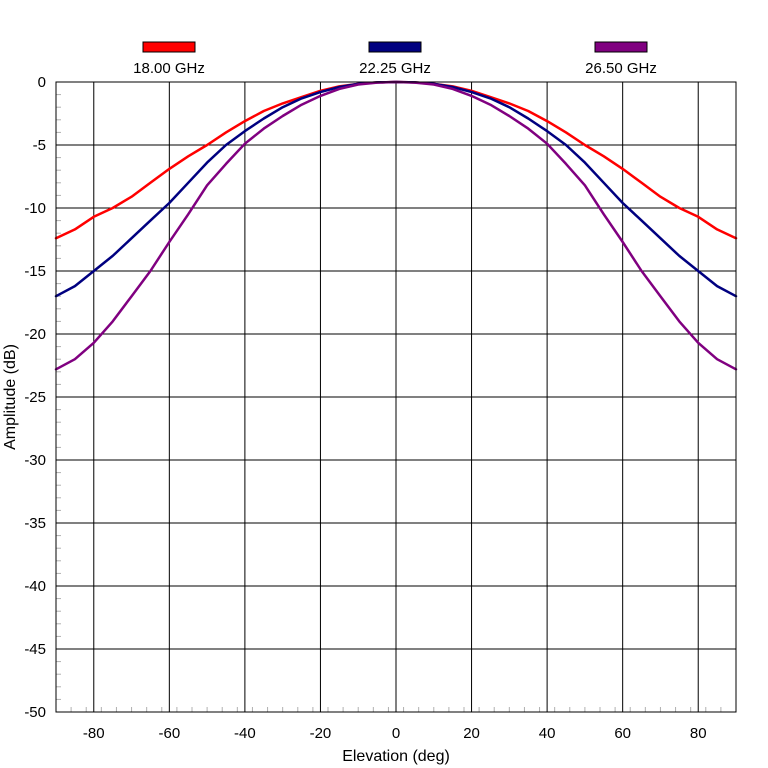 The image size is (768, 768). What do you see at coordinates (245, 733) in the screenshot?
I see `x-tick-label: -40` at bounding box center [245, 733].